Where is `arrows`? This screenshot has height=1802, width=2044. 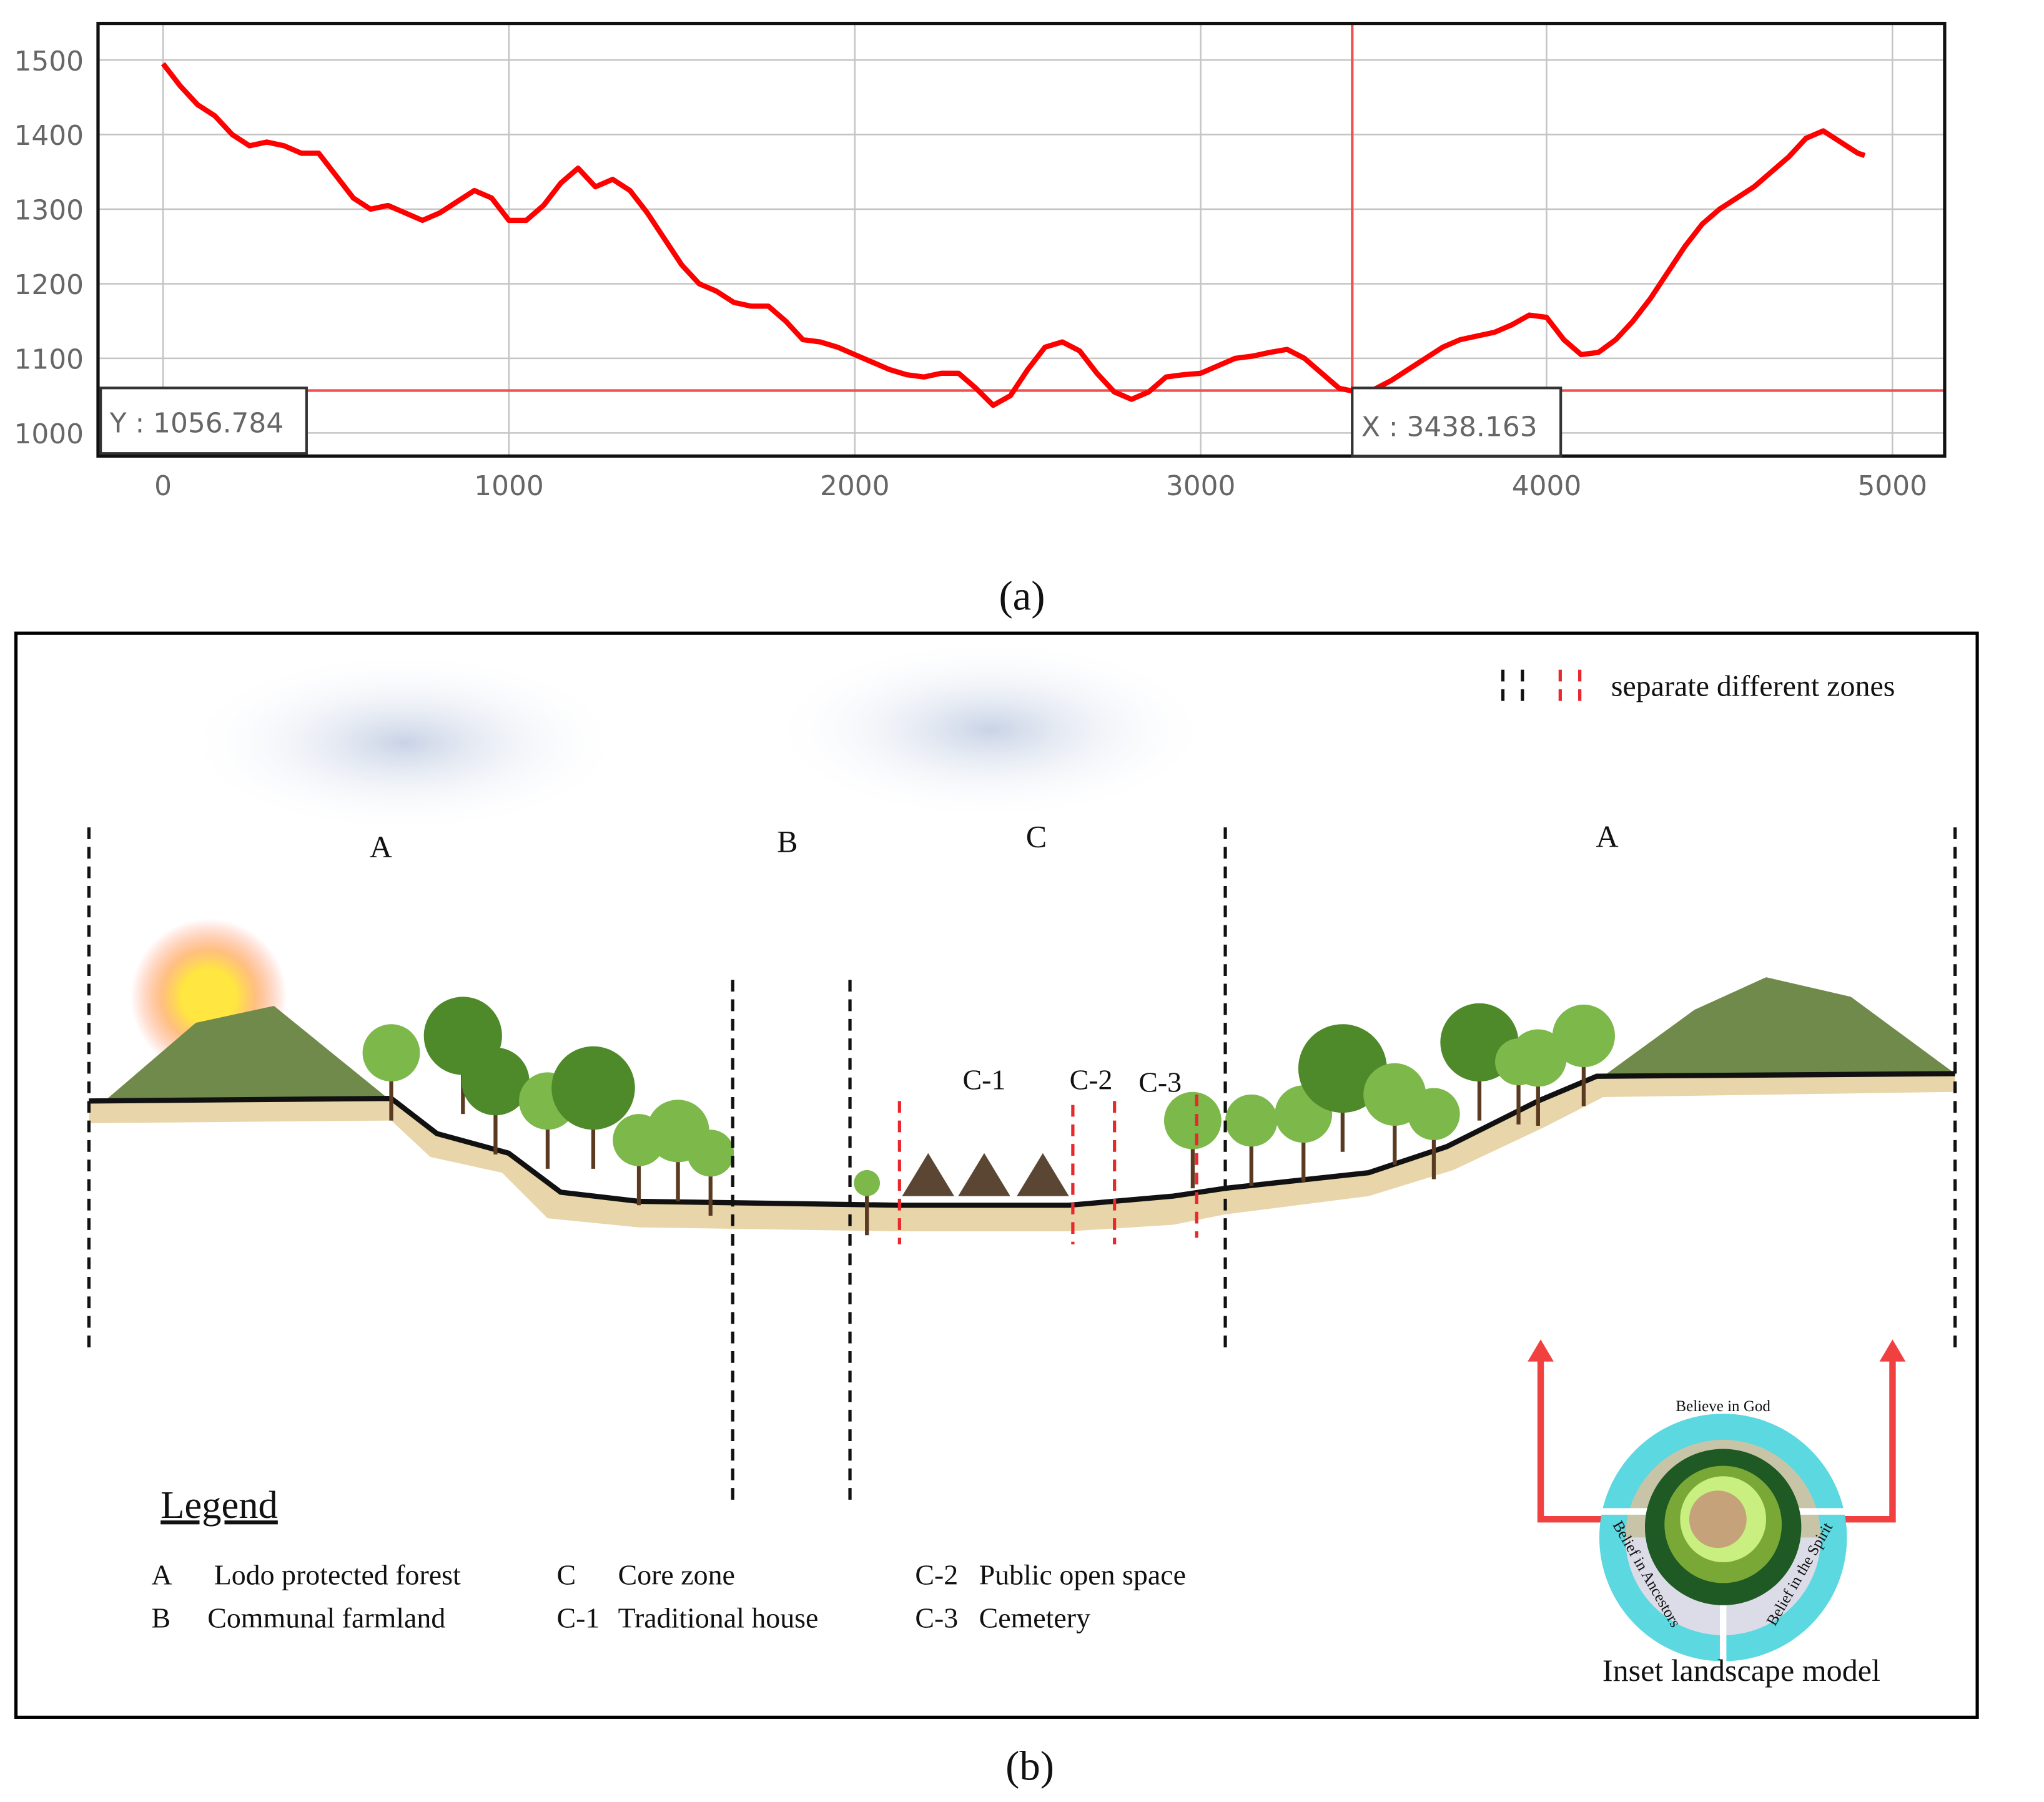
arrows is located at coordinates (1717, 1439).